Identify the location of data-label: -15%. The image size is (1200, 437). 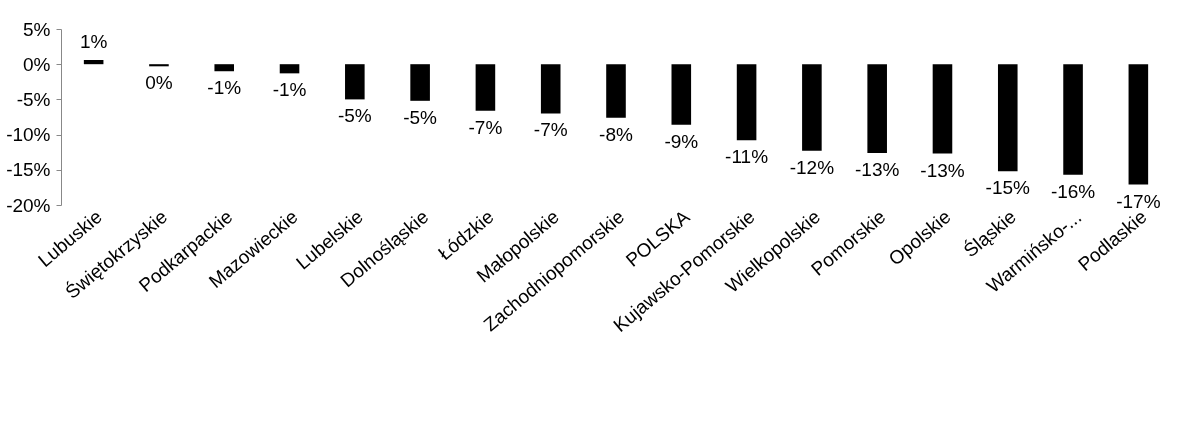
(1008, 188).